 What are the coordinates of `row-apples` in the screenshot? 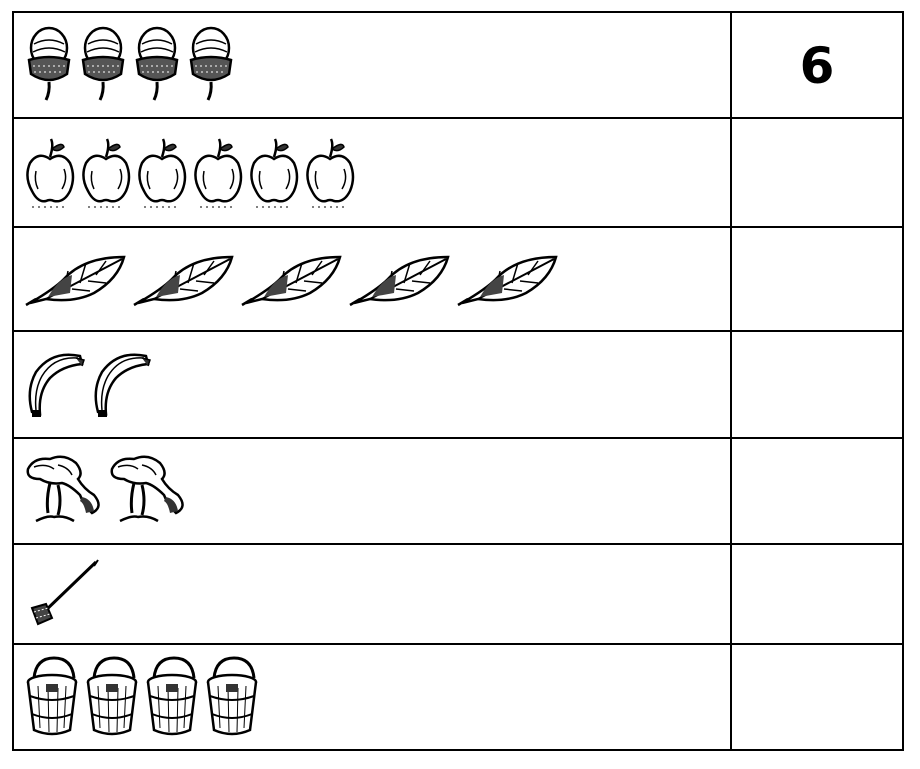 It's located at (458, 171).